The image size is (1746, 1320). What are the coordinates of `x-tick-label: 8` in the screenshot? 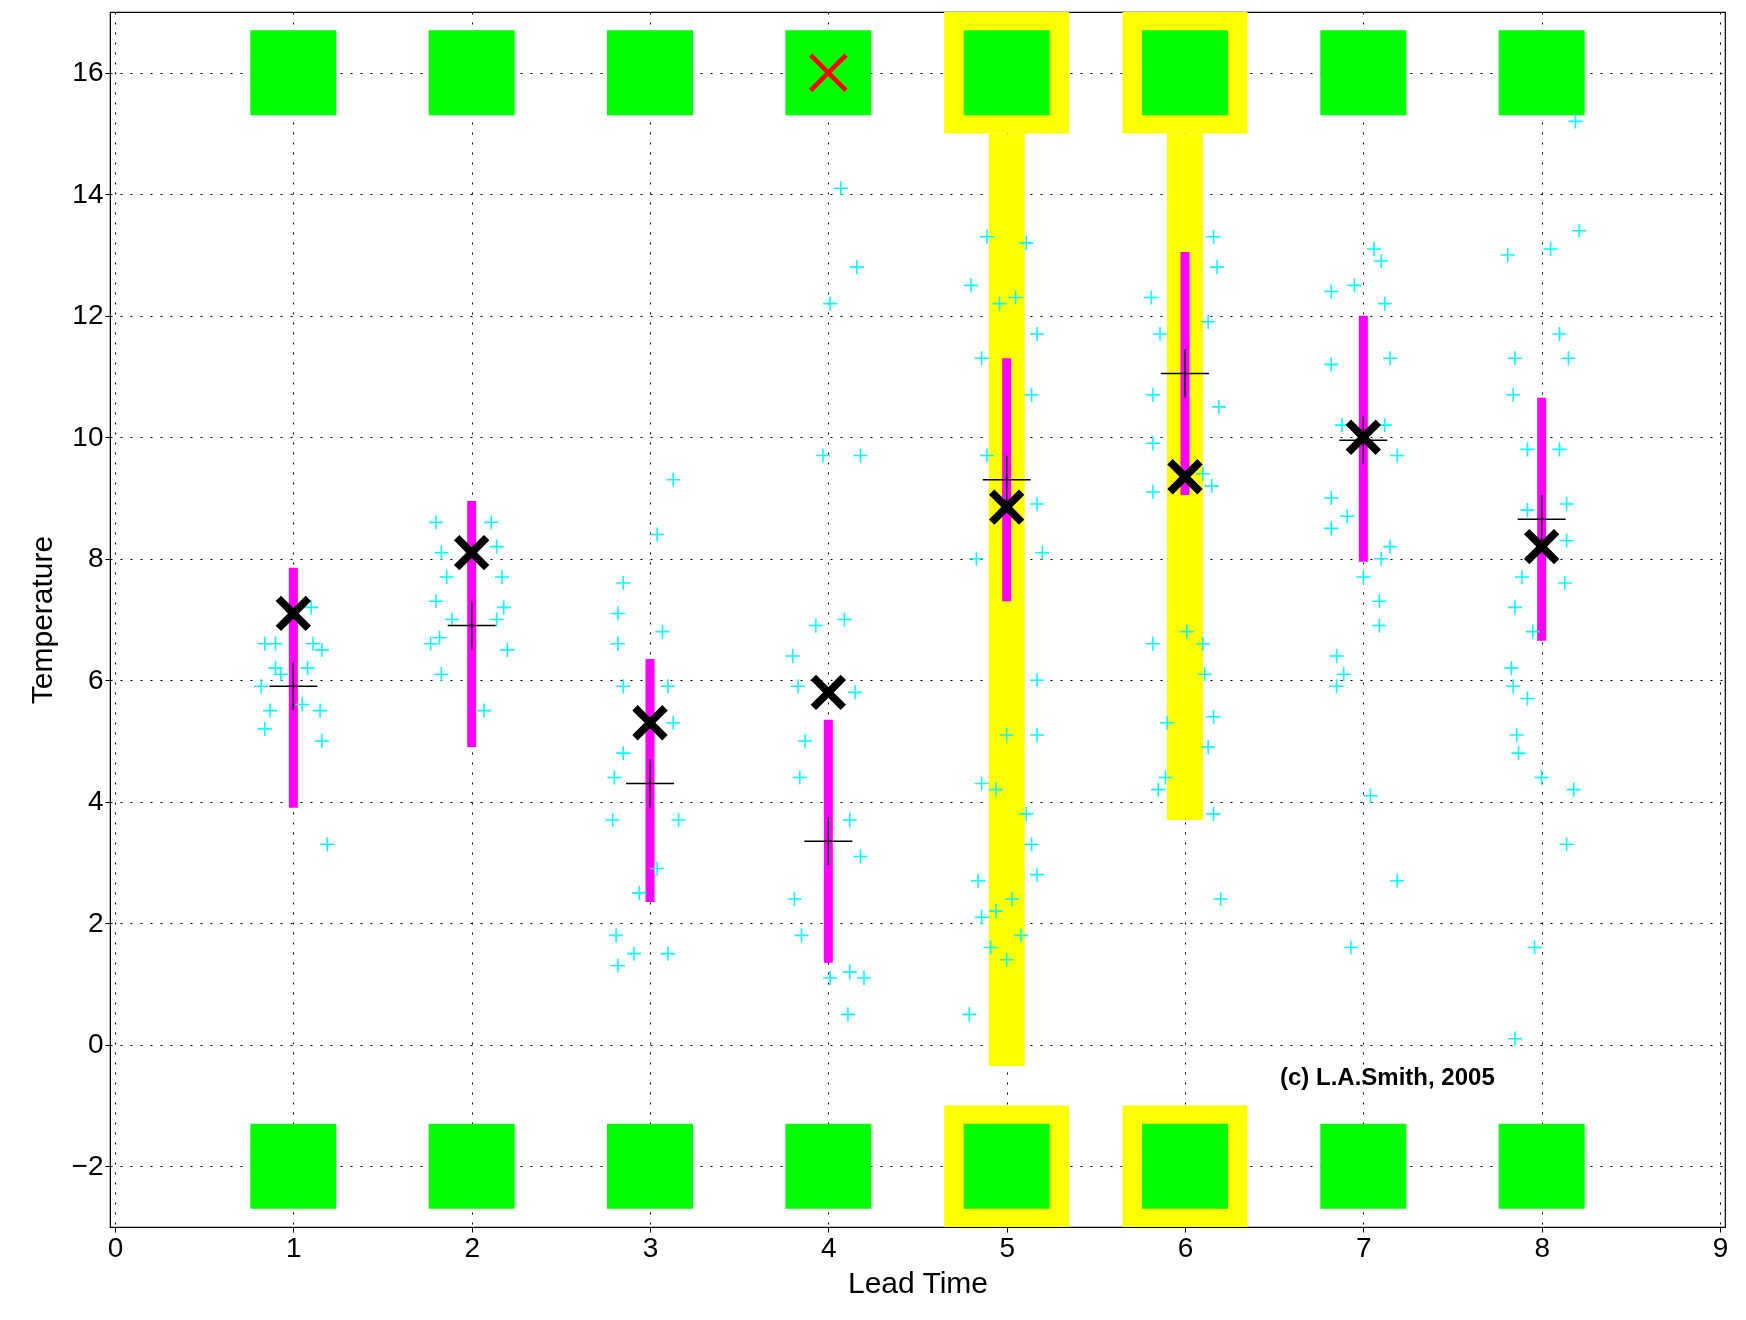 It's located at (1542, 1247).